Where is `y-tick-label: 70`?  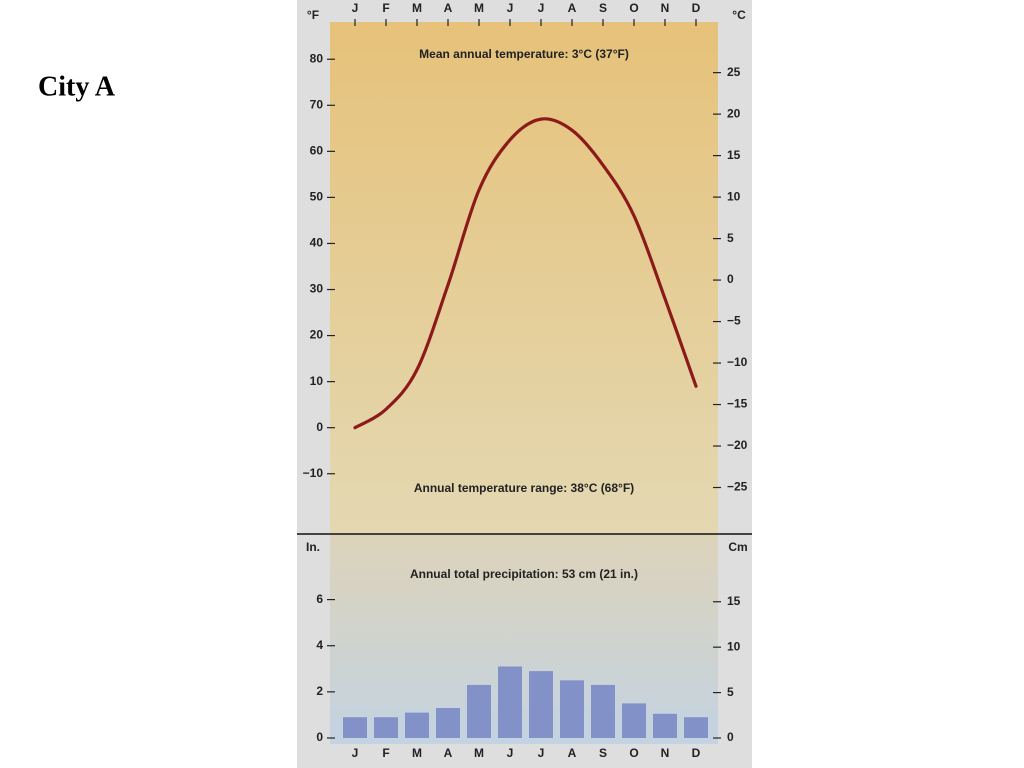 y-tick-label: 70 is located at coordinates (317, 104).